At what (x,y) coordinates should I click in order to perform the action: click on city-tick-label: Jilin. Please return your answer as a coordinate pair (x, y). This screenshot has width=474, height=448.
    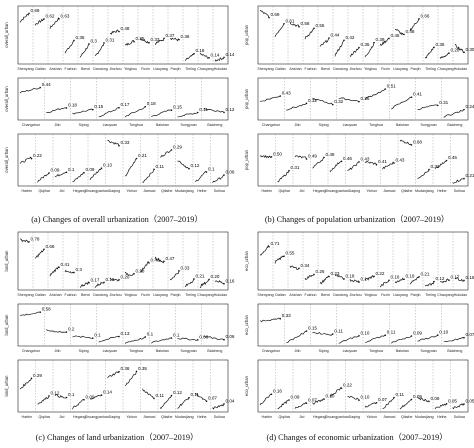
    Looking at the image, I should click on (57, 351).